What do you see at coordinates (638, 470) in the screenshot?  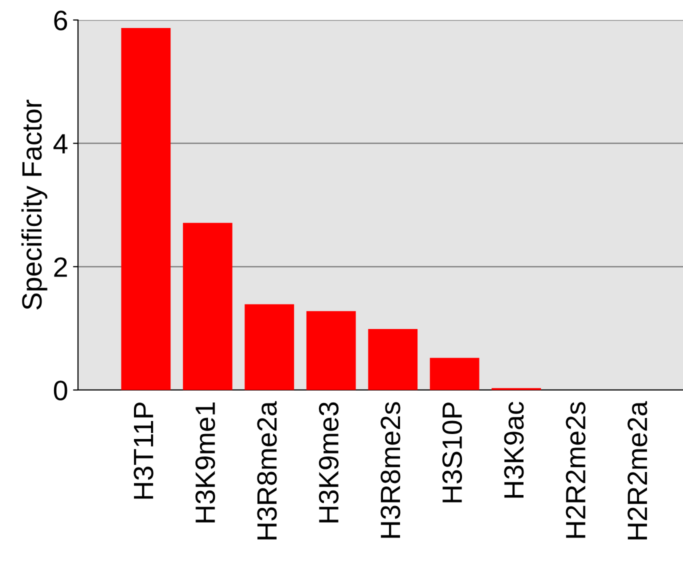 I see `x-tick-label: H2R2me2a` at bounding box center [638, 470].